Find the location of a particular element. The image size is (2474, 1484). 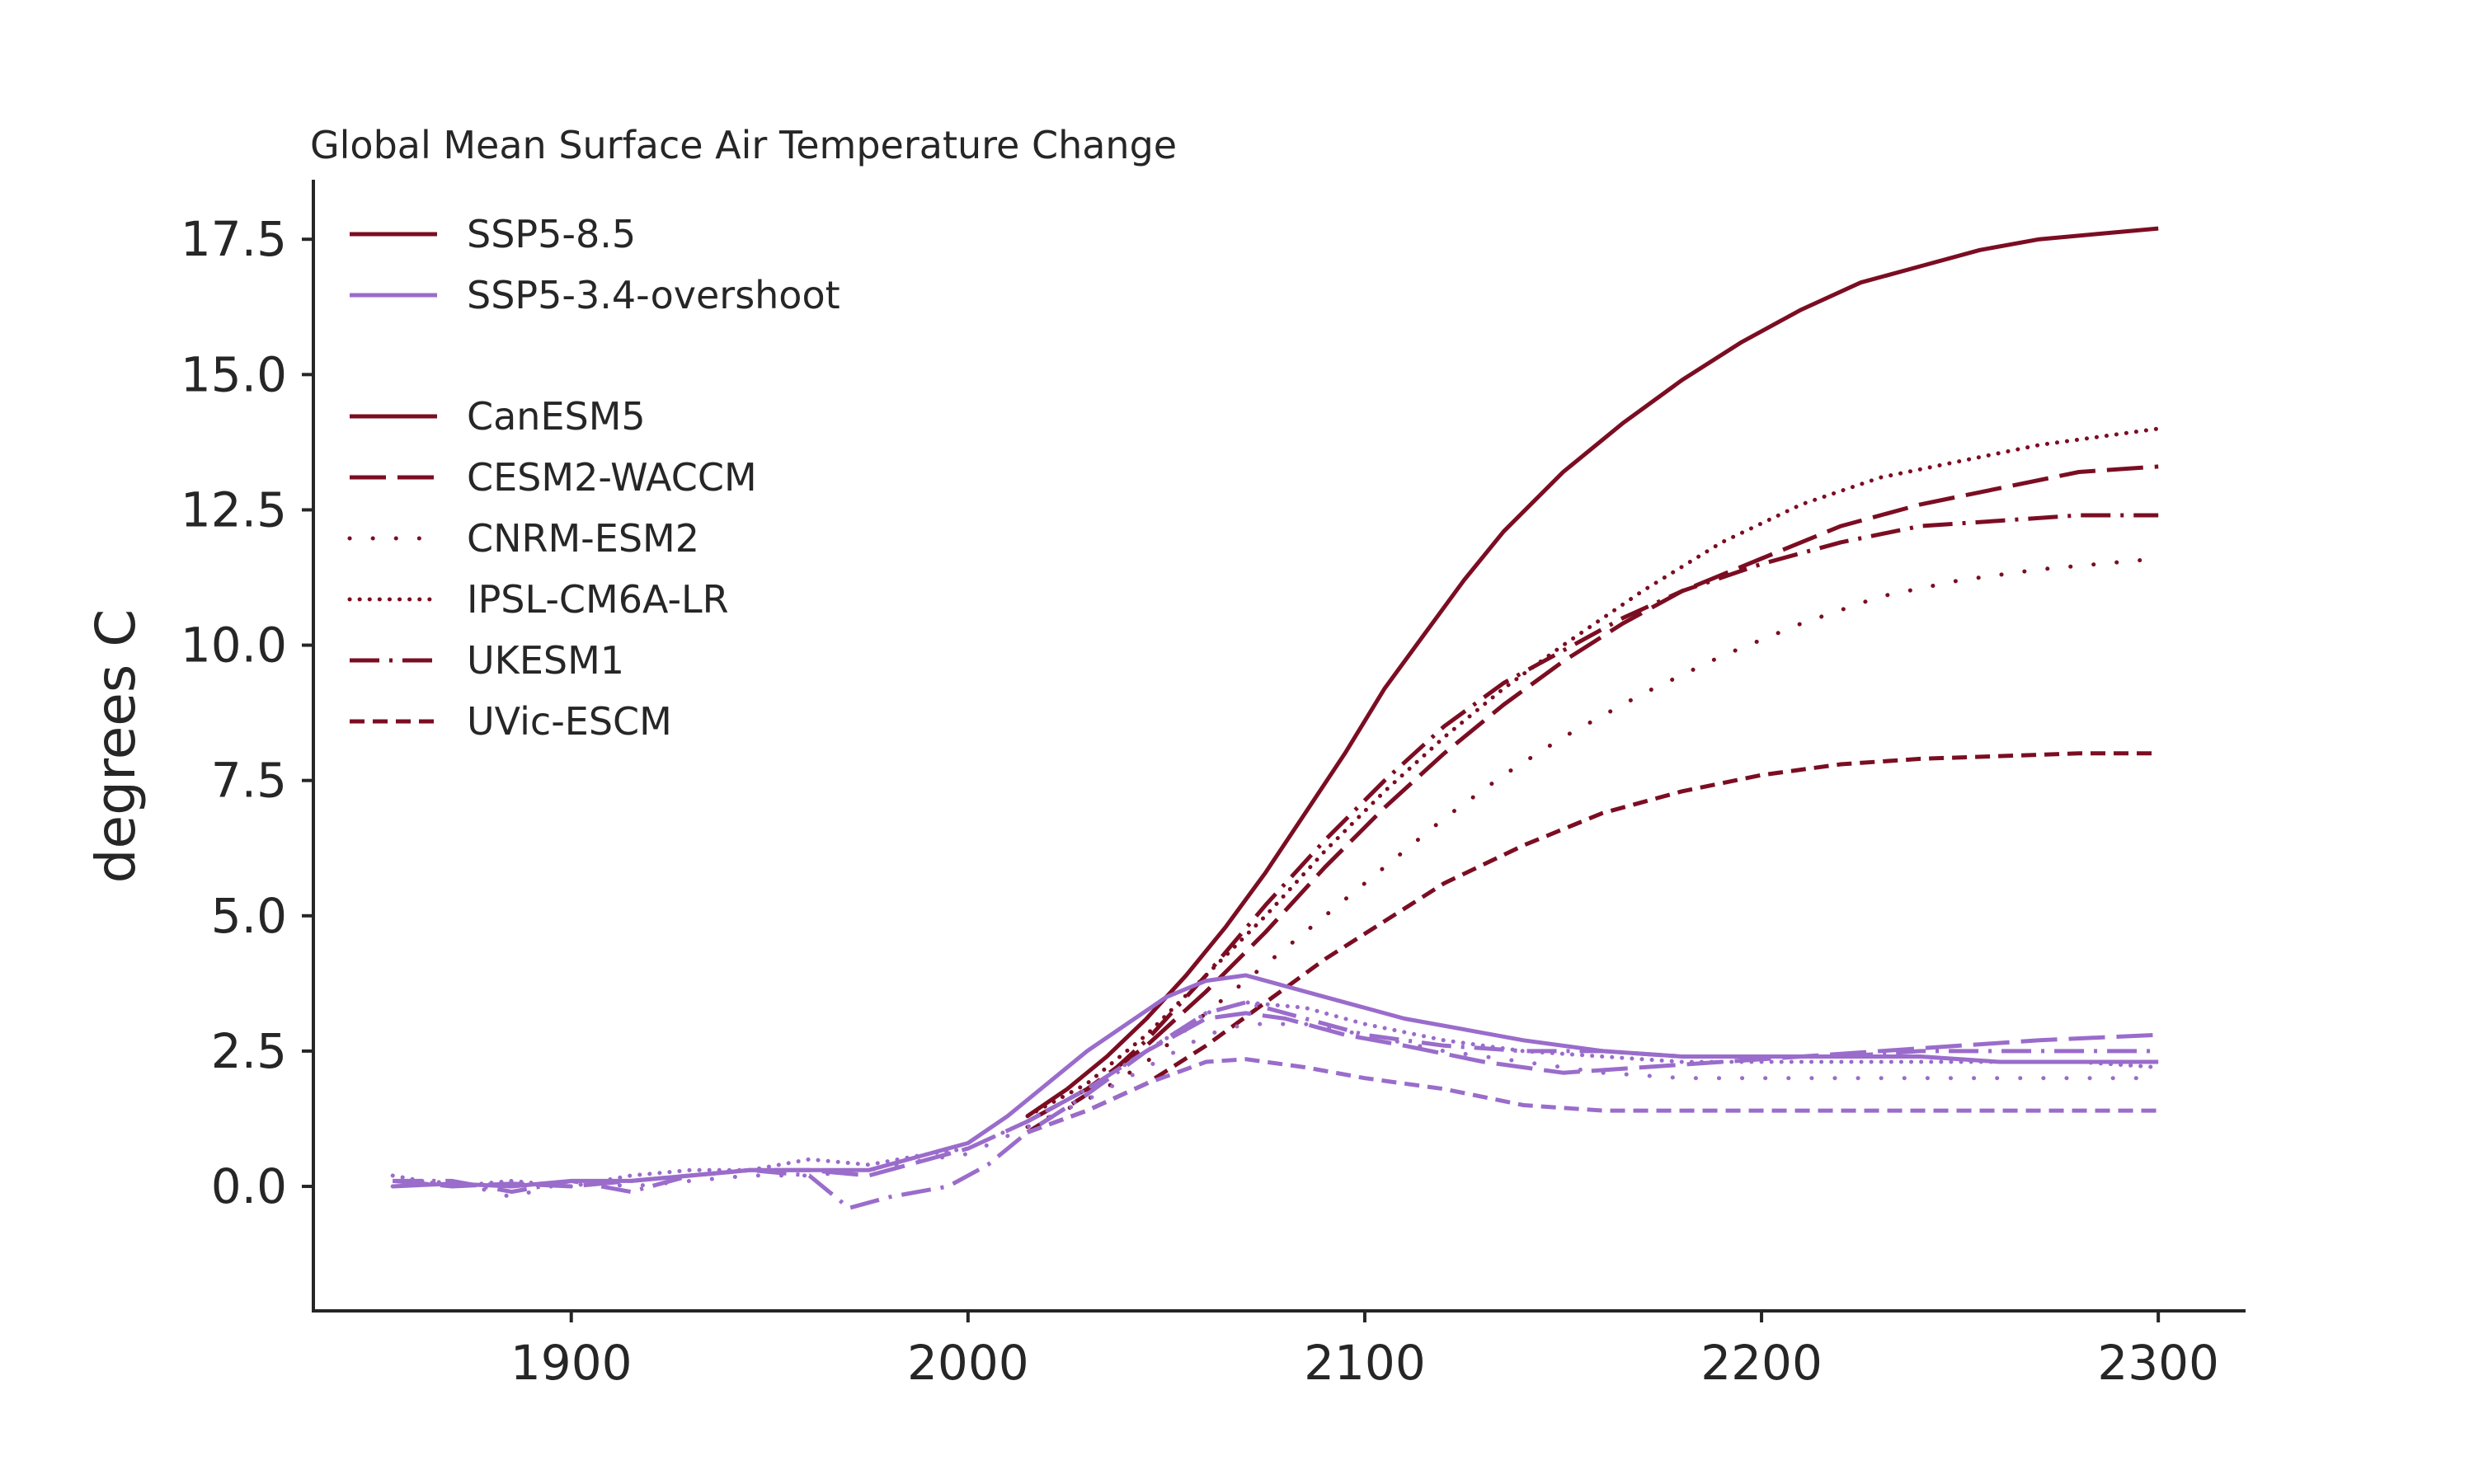

y-axis-label: degrees C is located at coordinates (116, 746).